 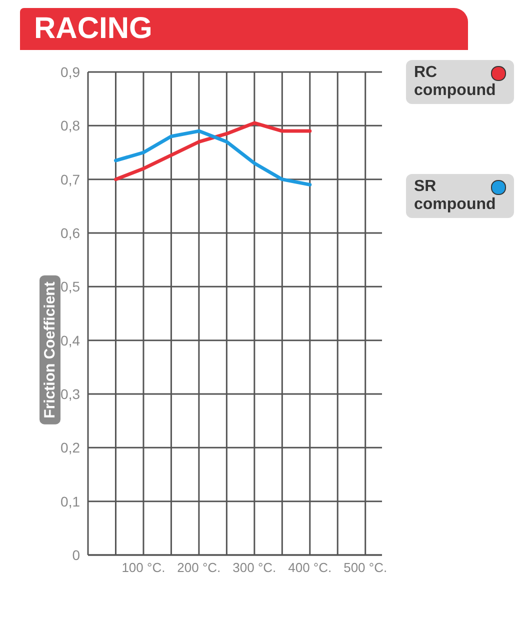 What do you see at coordinates (76, 554) in the screenshot?
I see `y-tick-label: 0` at bounding box center [76, 554].